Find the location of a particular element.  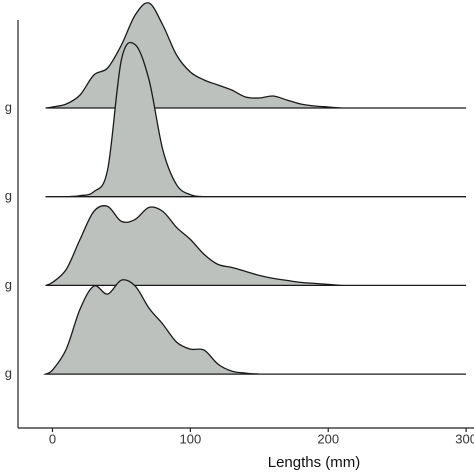

x-tick-label: 300 is located at coordinates (464, 438).